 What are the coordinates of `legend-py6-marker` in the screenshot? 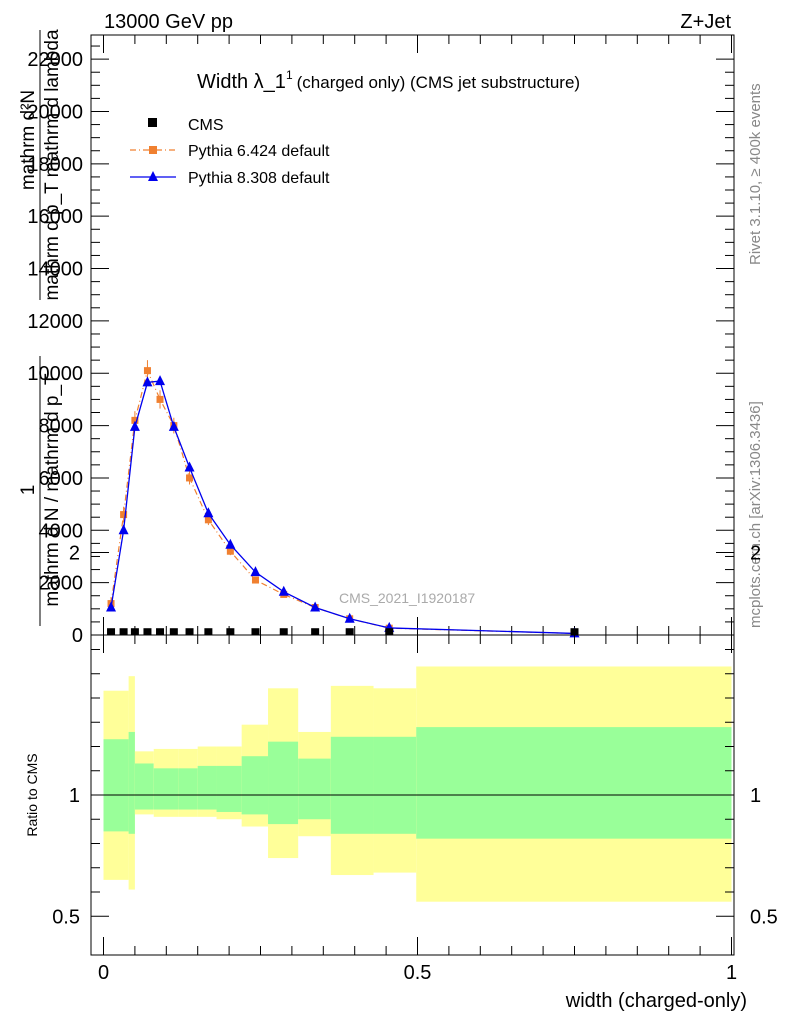 It's located at (153, 150).